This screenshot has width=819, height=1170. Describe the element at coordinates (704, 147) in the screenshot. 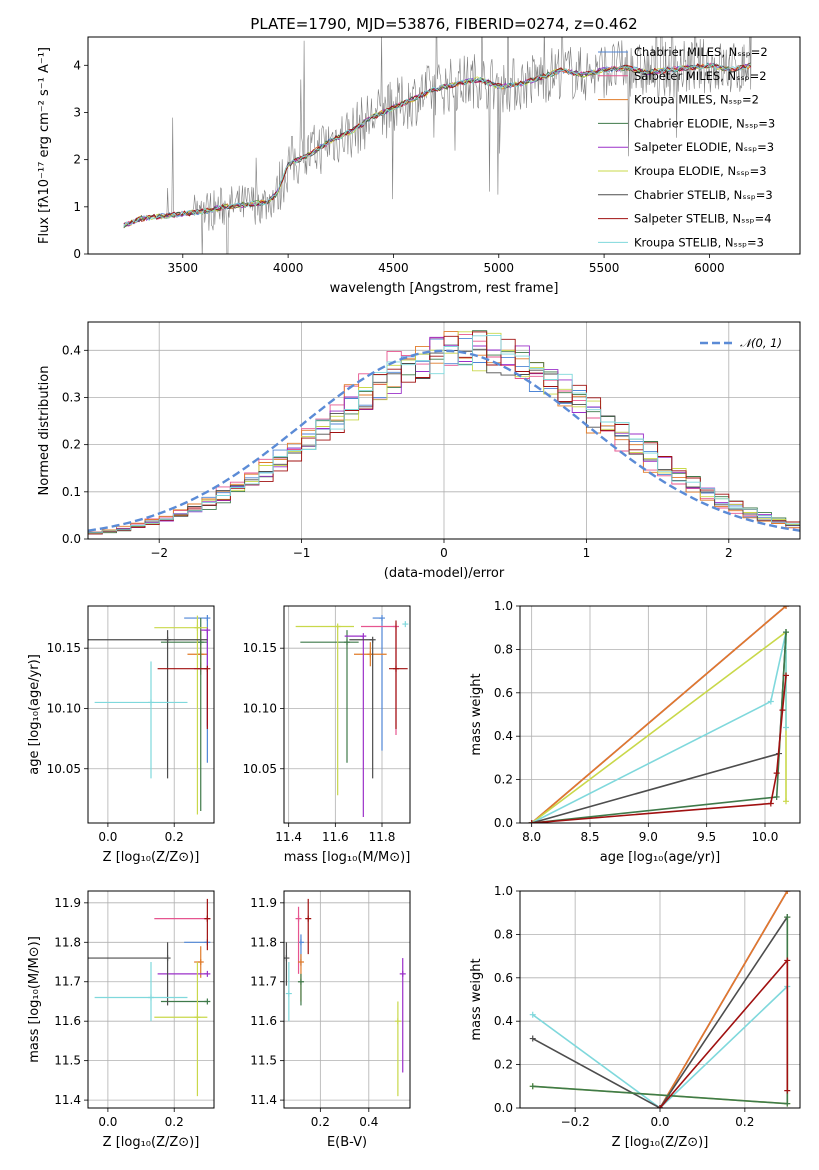

I see `legend-entry: Salpeter ELODIE, Nₛₛₚ=3` at that location.